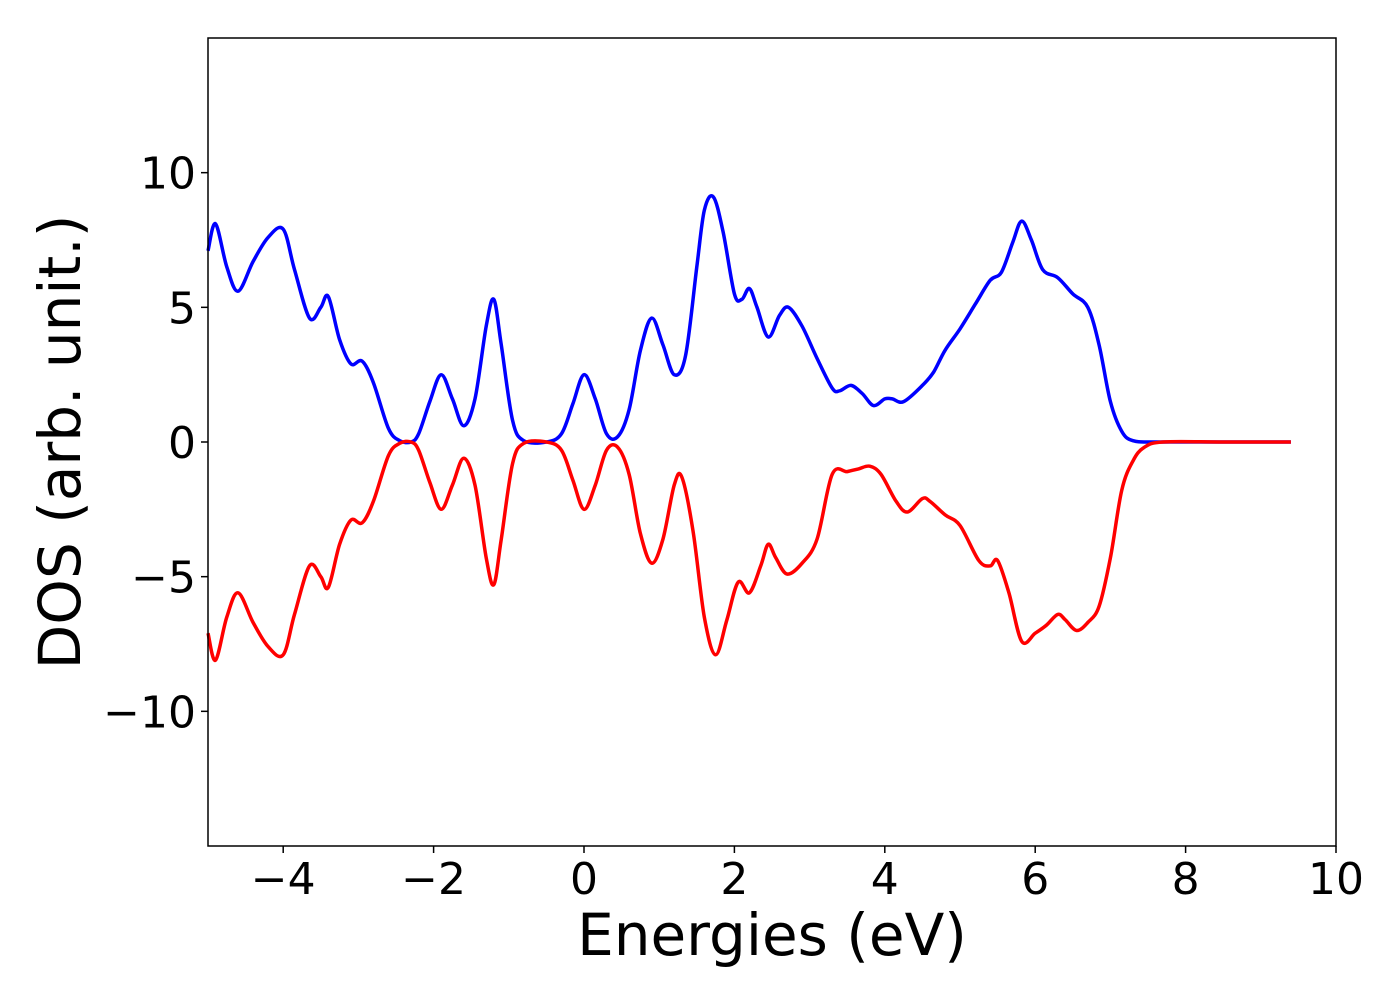 The width and height of the screenshot is (1400, 1000). What do you see at coordinates (1035, 879) in the screenshot?
I see `x-tick-label: 6` at bounding box center [1035, 879].